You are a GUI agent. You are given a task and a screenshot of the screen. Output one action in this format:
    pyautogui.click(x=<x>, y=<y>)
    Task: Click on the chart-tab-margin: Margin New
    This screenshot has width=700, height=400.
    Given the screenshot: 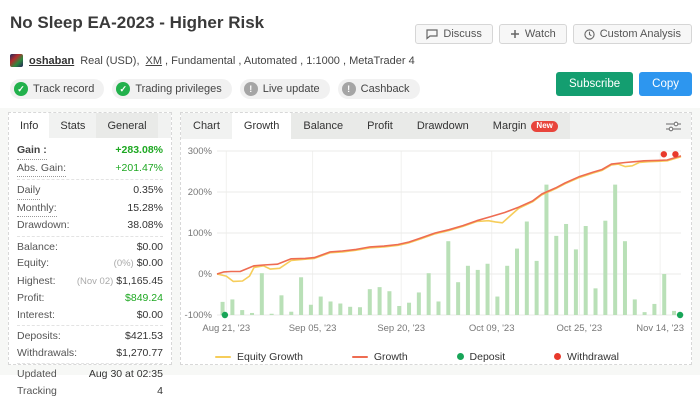 What is the action you would take?
    pyautogui.click(x=525, y=126)
    